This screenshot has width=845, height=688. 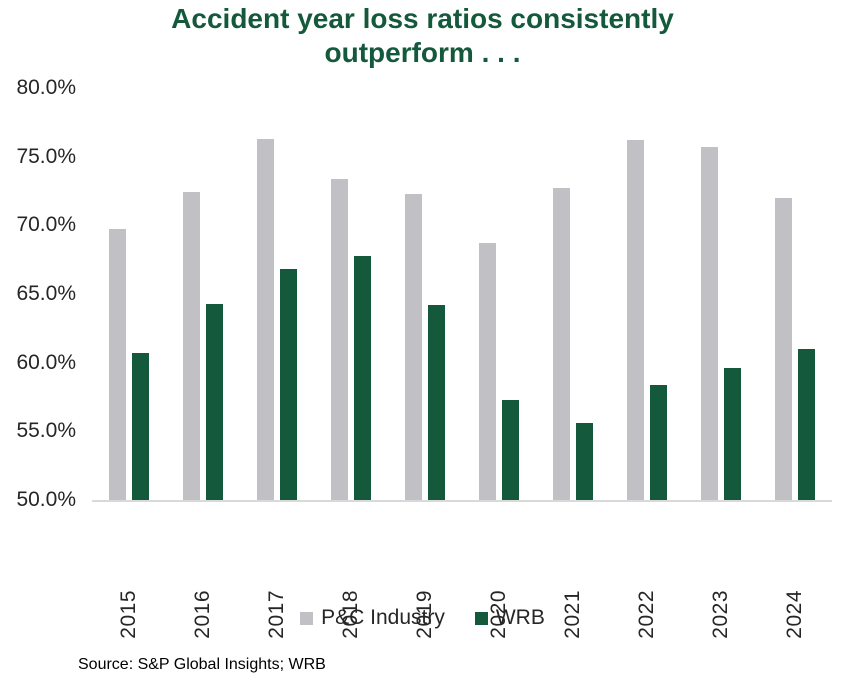 I want to click on y-tick-label: 65.0%, so click(x=46, y=293).